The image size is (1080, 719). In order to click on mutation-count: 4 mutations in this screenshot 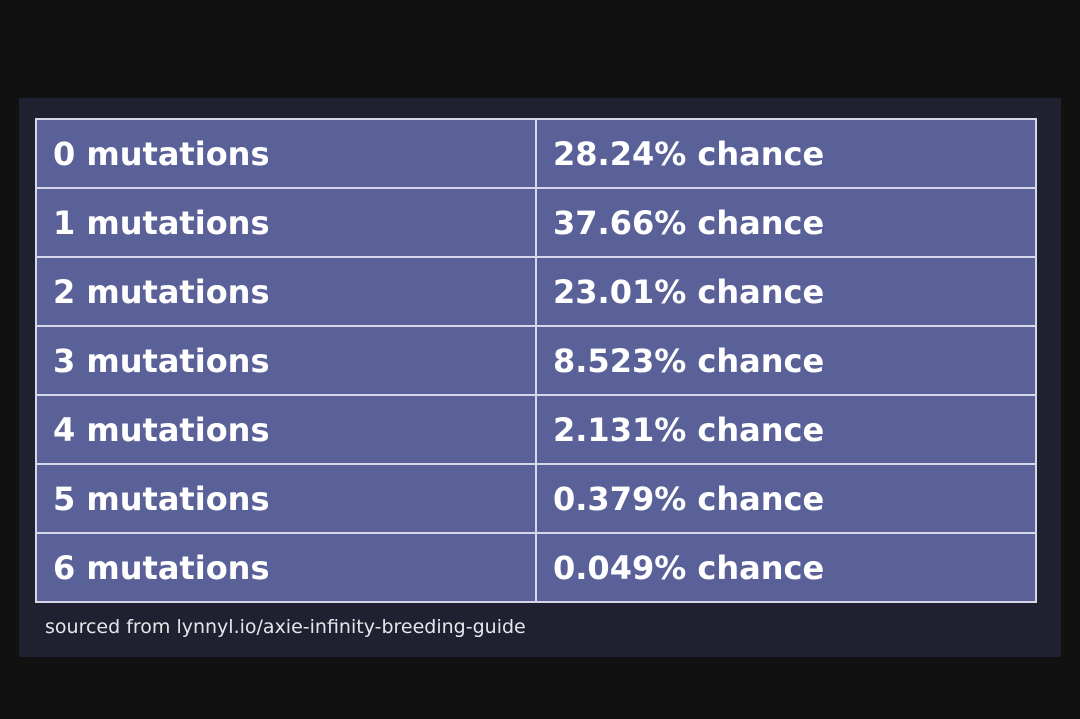, I will do `click(286, 429)`.